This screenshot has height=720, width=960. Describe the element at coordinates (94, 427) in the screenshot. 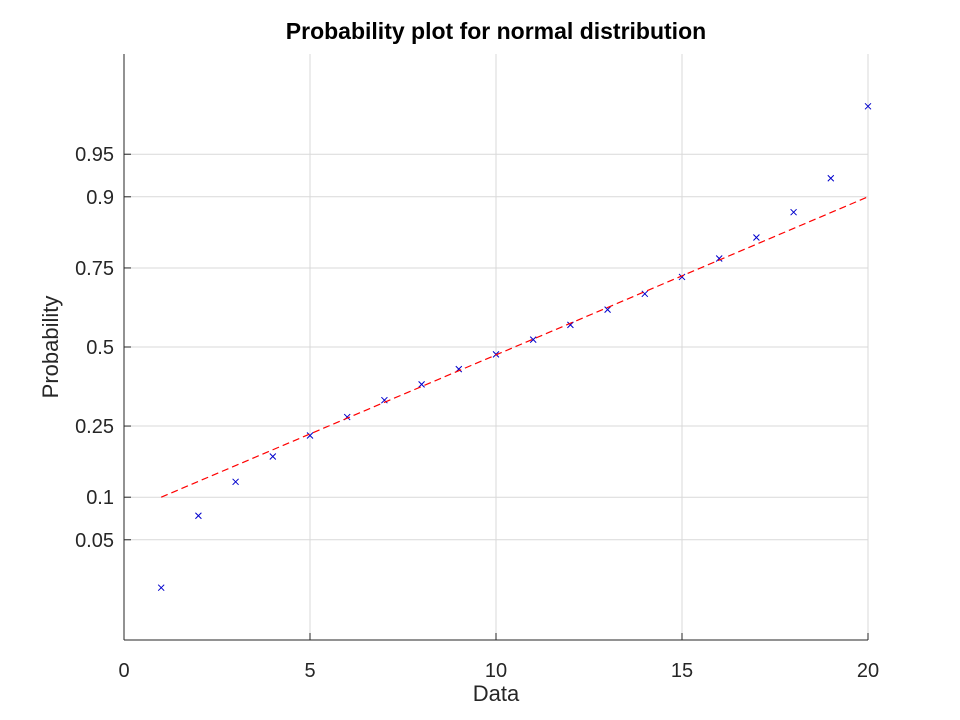

I see `y-tick-label: 0.25` at that location.